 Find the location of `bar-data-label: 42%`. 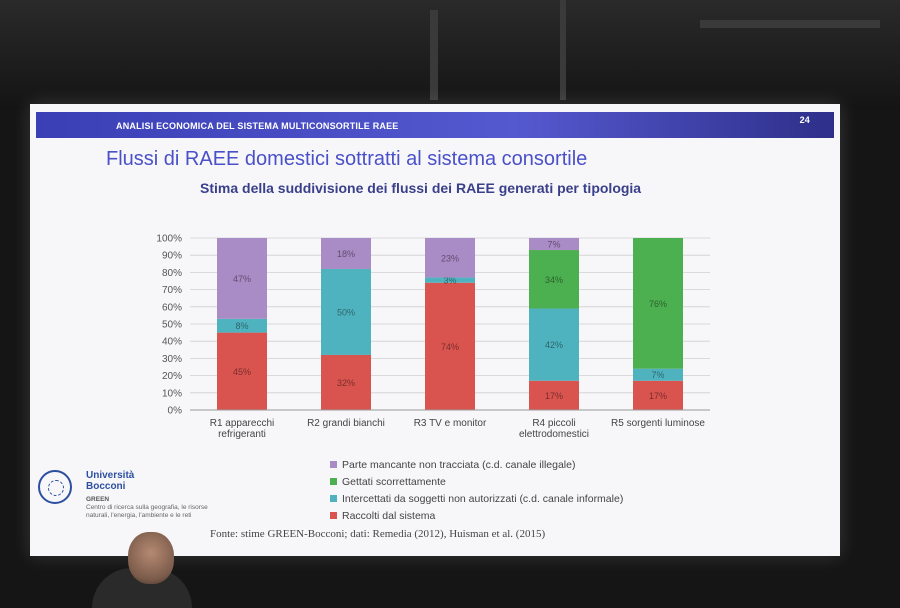

bar-data-label: 42% is located at coordinates (554, 345).